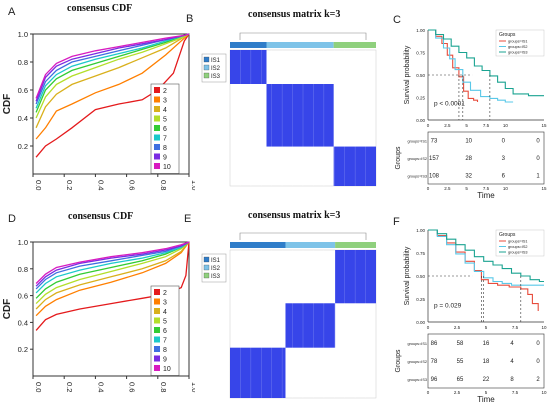 The height and width of the screenshot is (406, 550). I want to click on consensus-heatmap-e: IS1 IS2 IS3, so click(289, 315).